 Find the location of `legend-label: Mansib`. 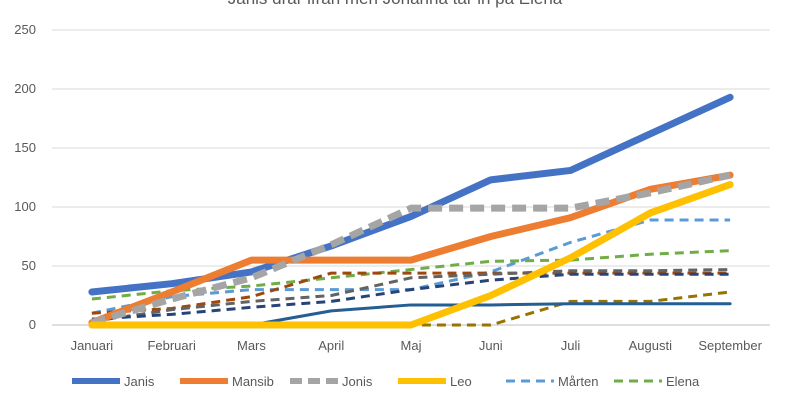

legend-label: Mansib is located at coordinates (253, 381).